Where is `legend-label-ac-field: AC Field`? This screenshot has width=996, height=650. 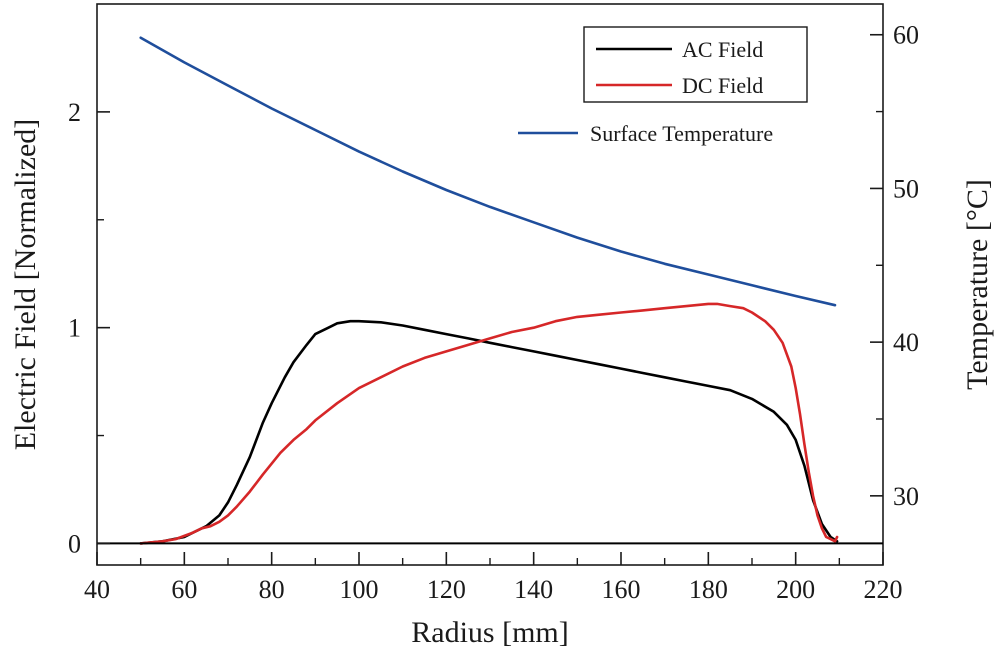
legend-label-ac-field: AC Field is located at coordinates (722, 49).